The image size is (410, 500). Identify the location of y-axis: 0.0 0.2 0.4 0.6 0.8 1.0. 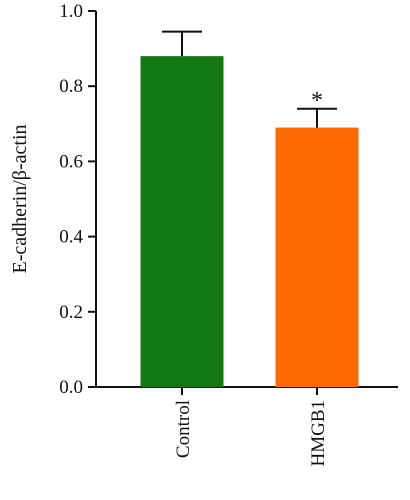
(78, 199).